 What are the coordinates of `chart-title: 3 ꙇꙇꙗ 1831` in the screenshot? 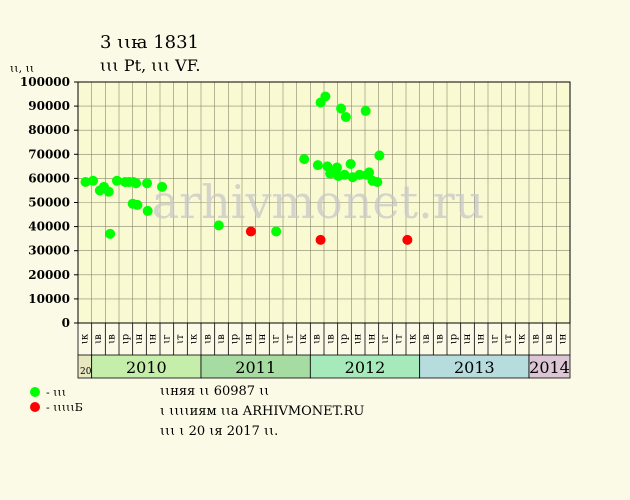 It's located at (149, 42).